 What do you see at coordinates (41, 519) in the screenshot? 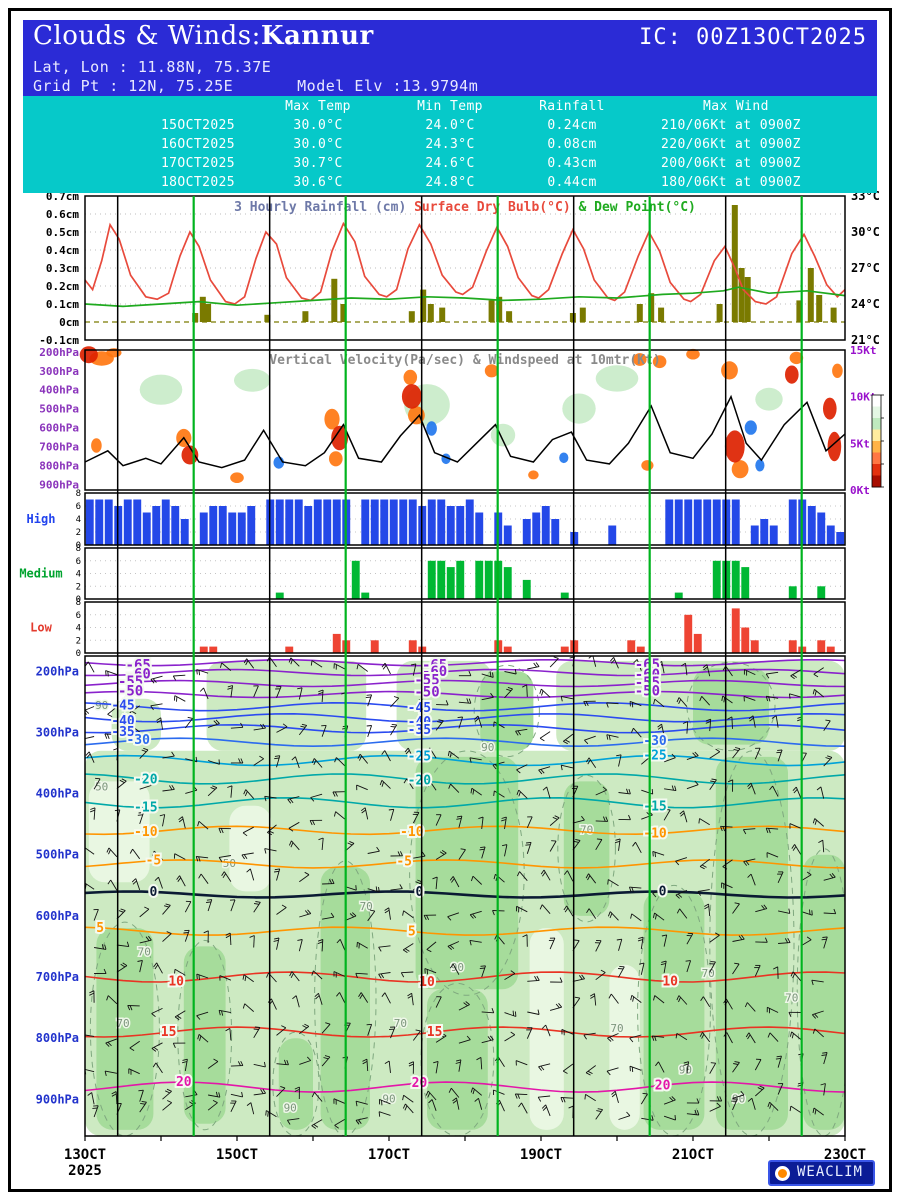
I see `cloud-layer-label: High` at bounding box center [41, 519].